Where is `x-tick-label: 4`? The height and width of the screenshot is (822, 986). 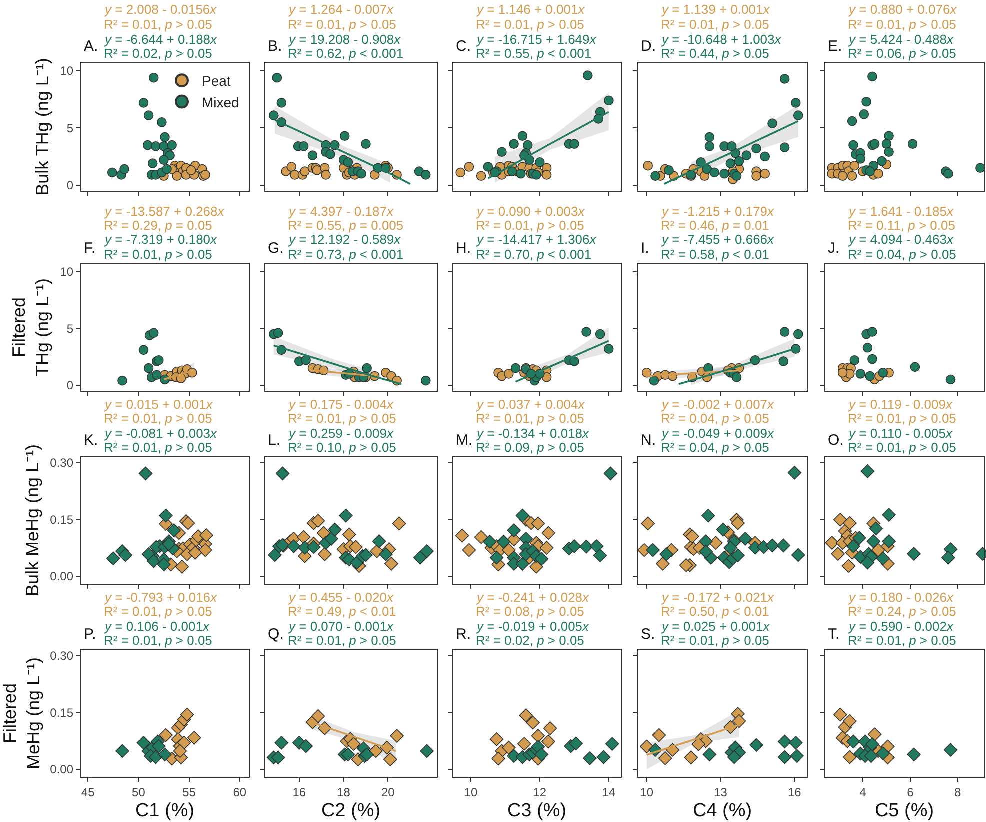 x-tick-label: 4 is located at coordinates (863, 793).